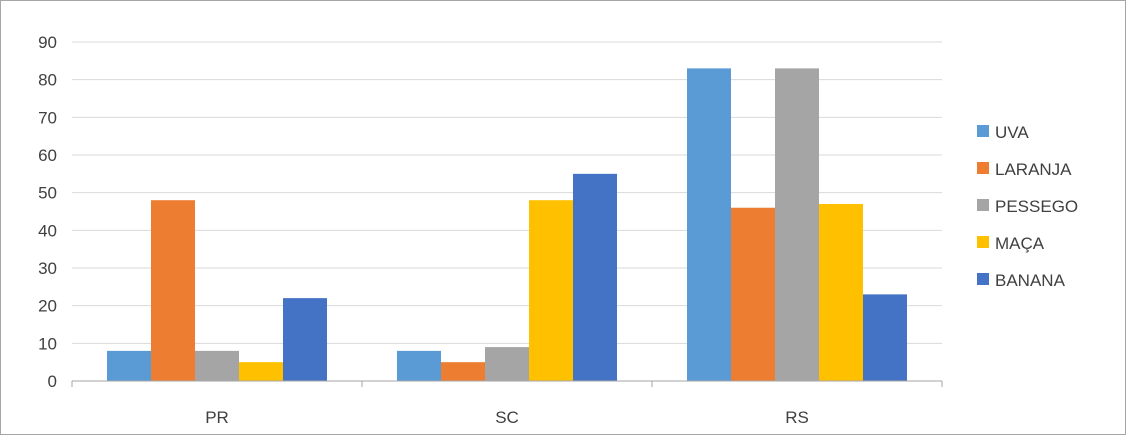 This screenshot has width=1126, height=439. What do you see at coordinates (47, 212) in the screenshot?
I see `y-tick-labels: 0 10 20 30 40 50 60 70 80 90` at bounding box center [47, 212].